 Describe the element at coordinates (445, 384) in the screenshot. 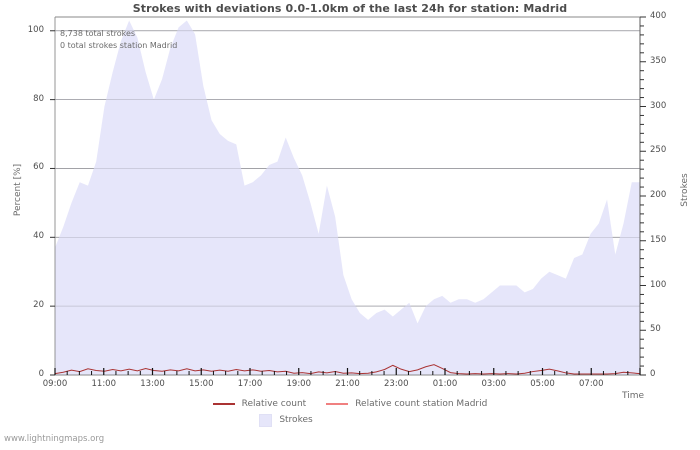

I see `x-axis-tick-label: 01:00` at that location.